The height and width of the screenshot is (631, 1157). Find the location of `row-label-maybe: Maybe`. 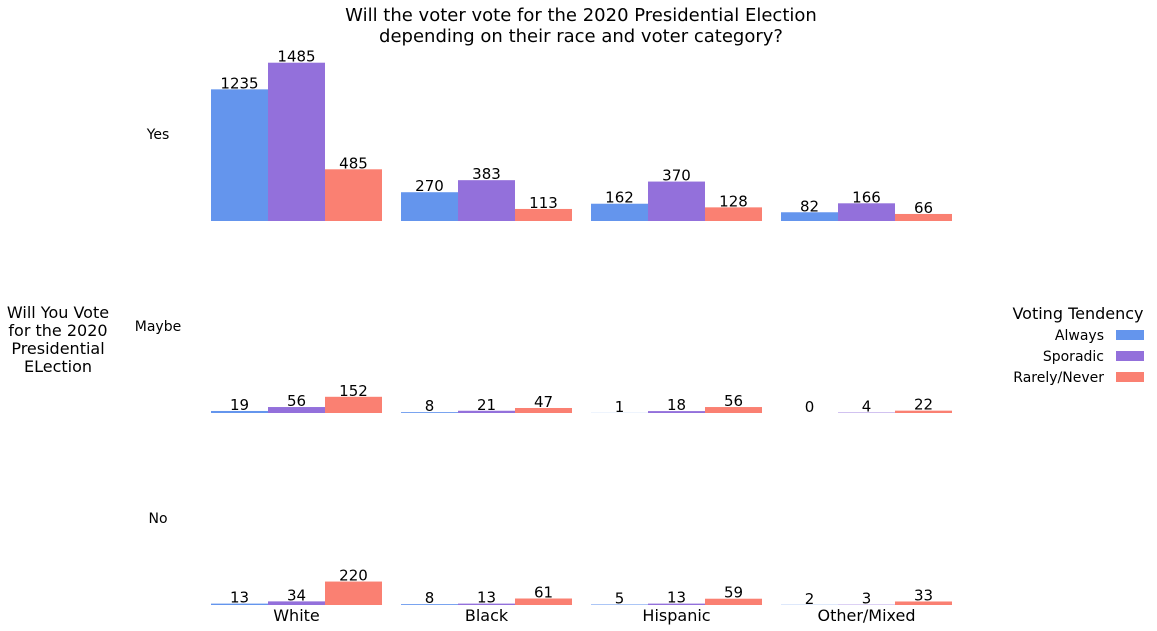

row-label-maybe: Maybe is located at coordinates (158, 327).